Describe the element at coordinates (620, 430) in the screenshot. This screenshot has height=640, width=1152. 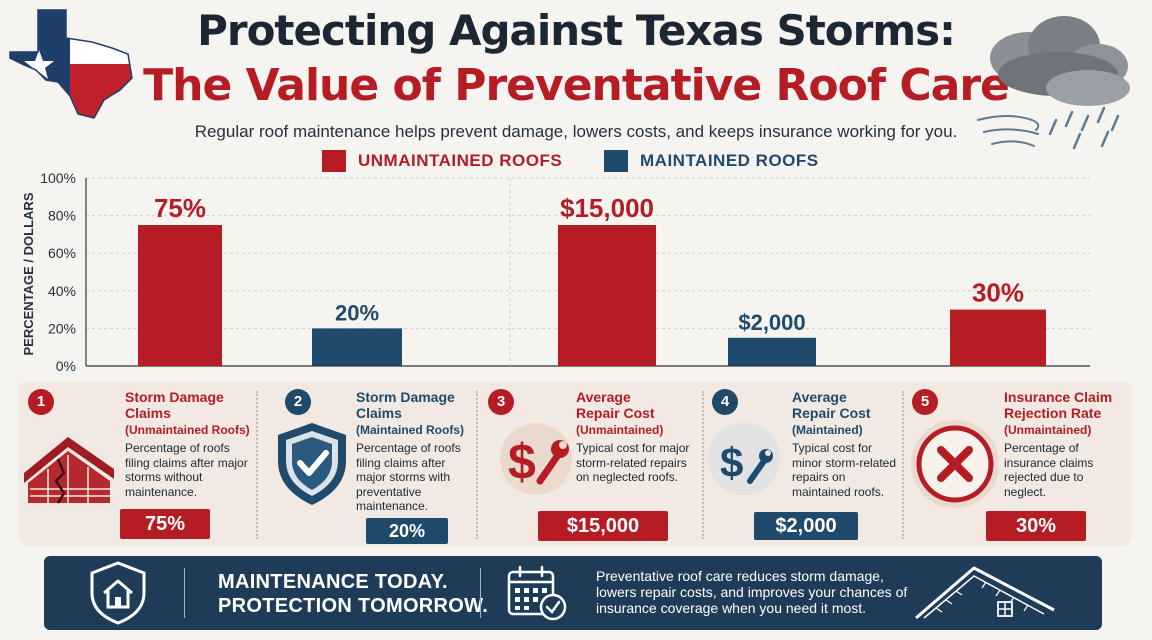
I see `card-subtitle-3: (Unmaintained)` at that location.